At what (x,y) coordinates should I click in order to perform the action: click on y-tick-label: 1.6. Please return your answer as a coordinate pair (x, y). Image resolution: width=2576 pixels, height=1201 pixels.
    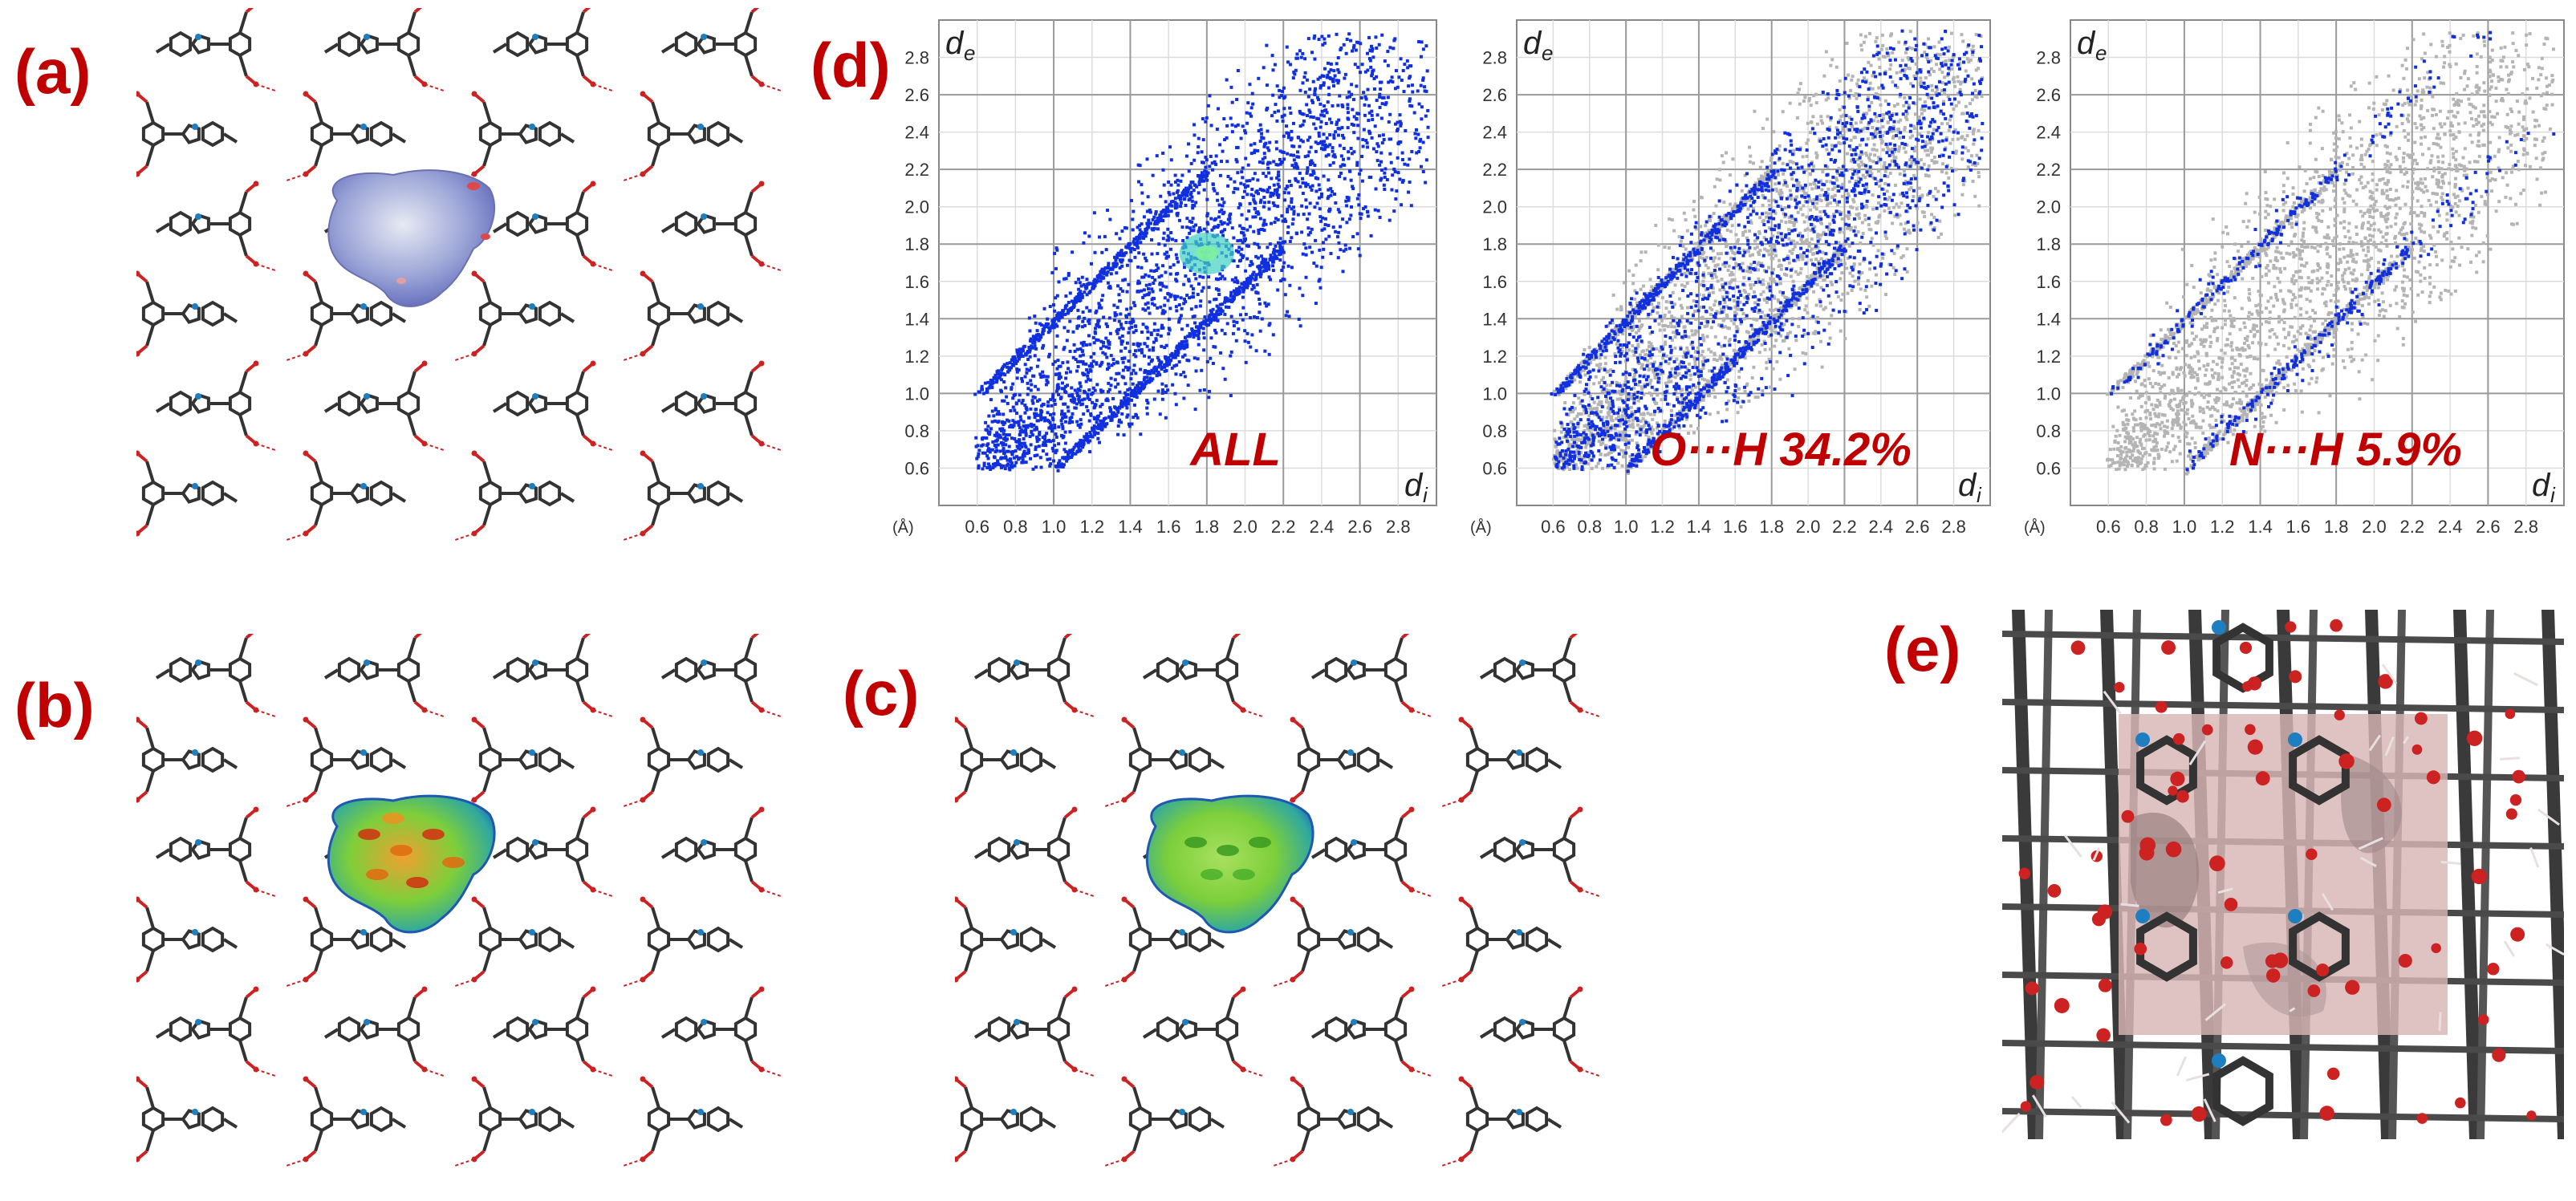
    Looking at the image, I should click on (1494, 282).